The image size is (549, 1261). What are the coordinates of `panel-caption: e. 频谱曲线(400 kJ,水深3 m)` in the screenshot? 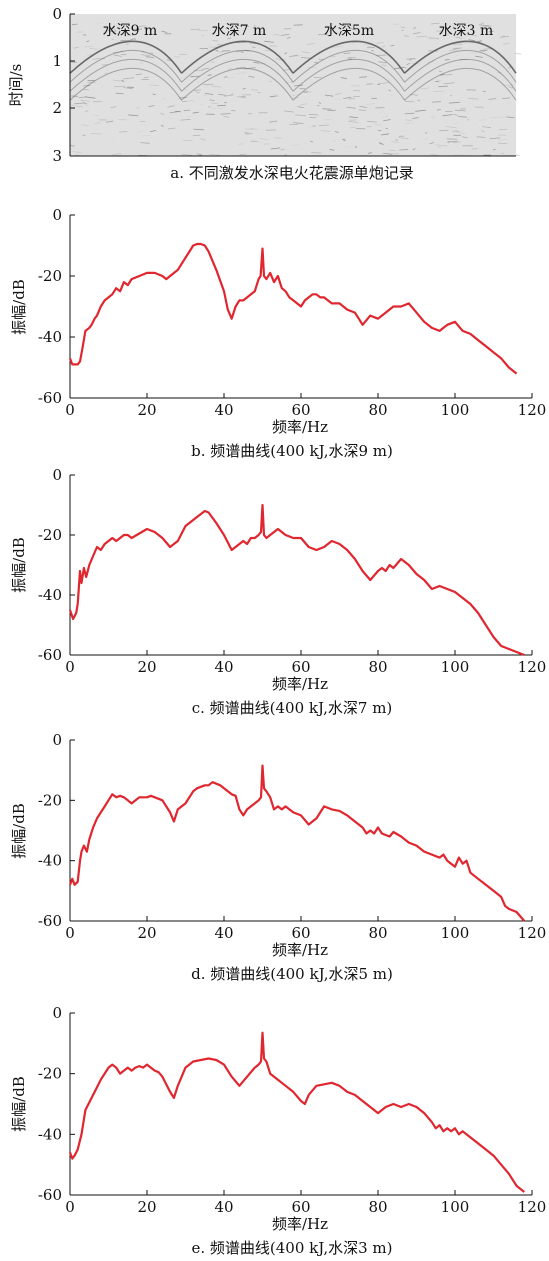 It's located at (291, 1248).